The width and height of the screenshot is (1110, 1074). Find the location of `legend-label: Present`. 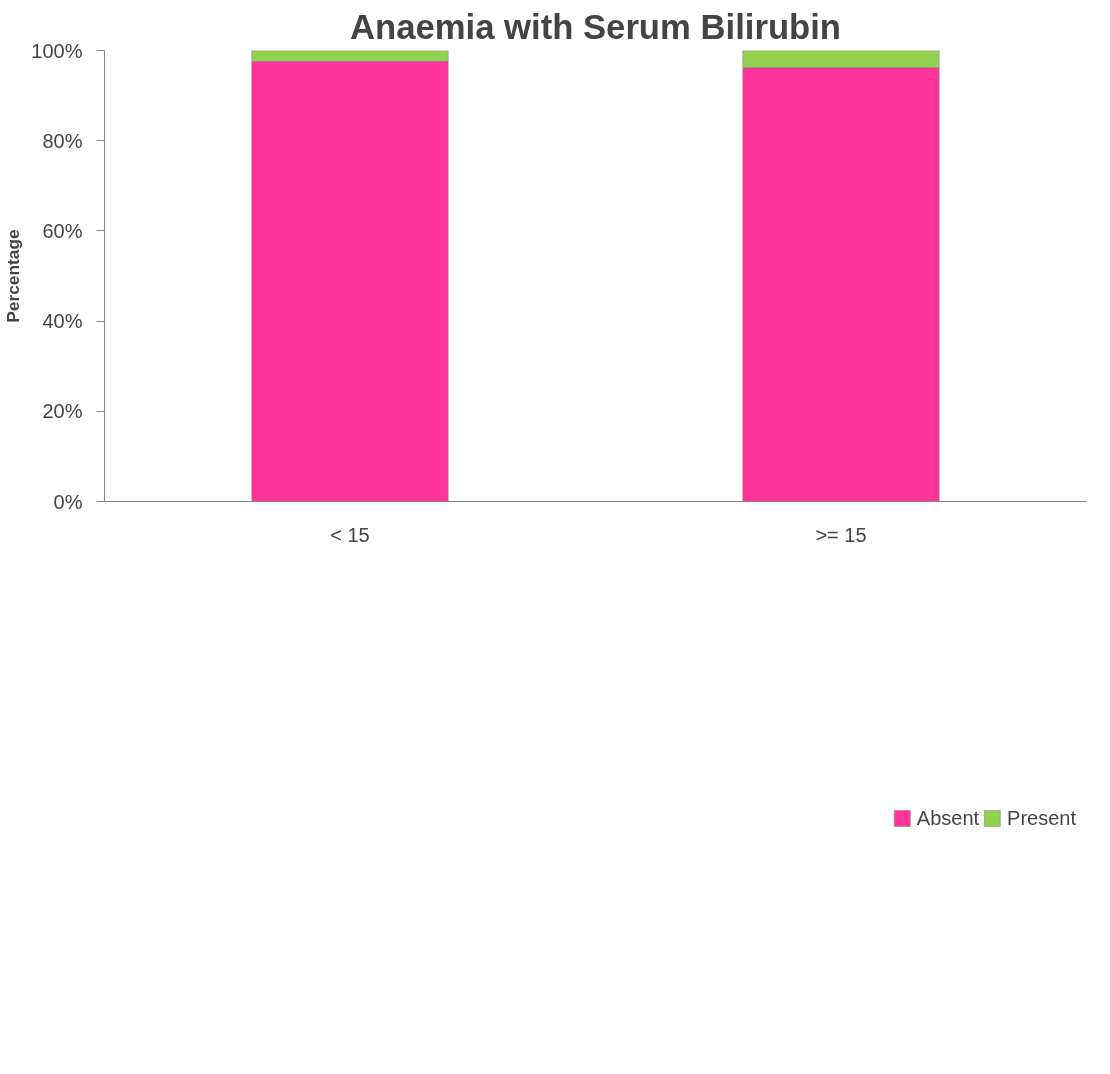

legend-label: Present is located at coordinates (1041, 818).